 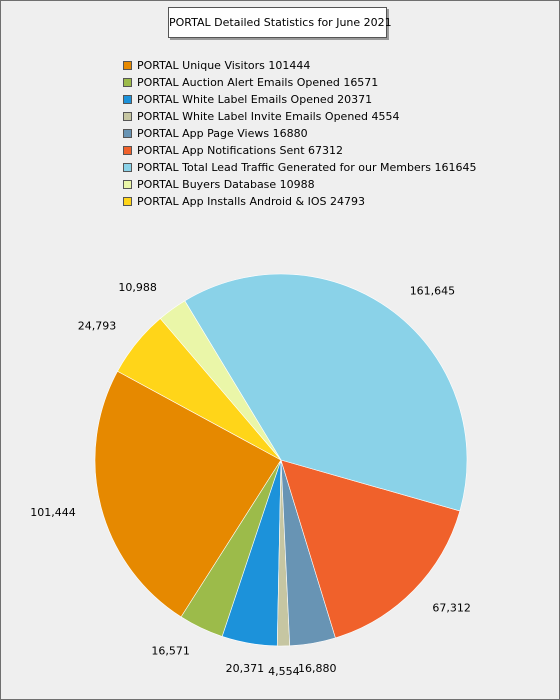 What do you see at coordinates (53, 512) in the screenshot?
I see `slice-value-label: 101,444` at bounding box center [53, 512].